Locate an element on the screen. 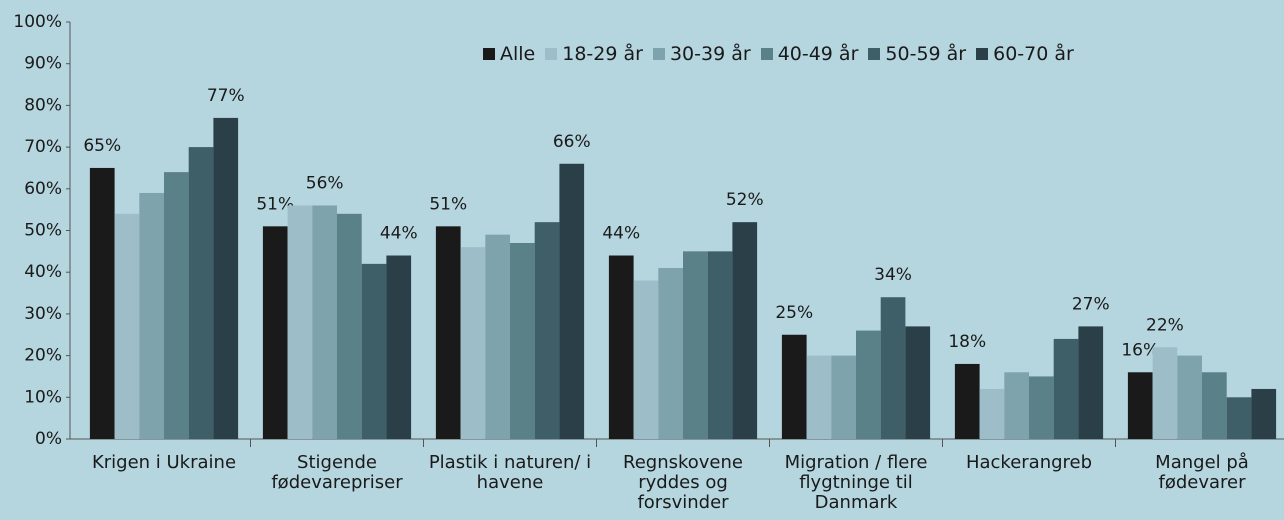  legend-item: 50-59 år is located at coordinates (917, 54).